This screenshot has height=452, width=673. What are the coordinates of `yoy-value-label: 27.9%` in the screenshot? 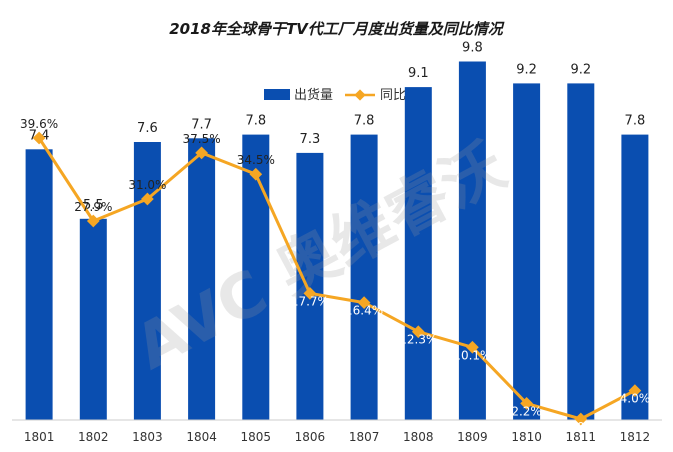 It's located at (93, 207).